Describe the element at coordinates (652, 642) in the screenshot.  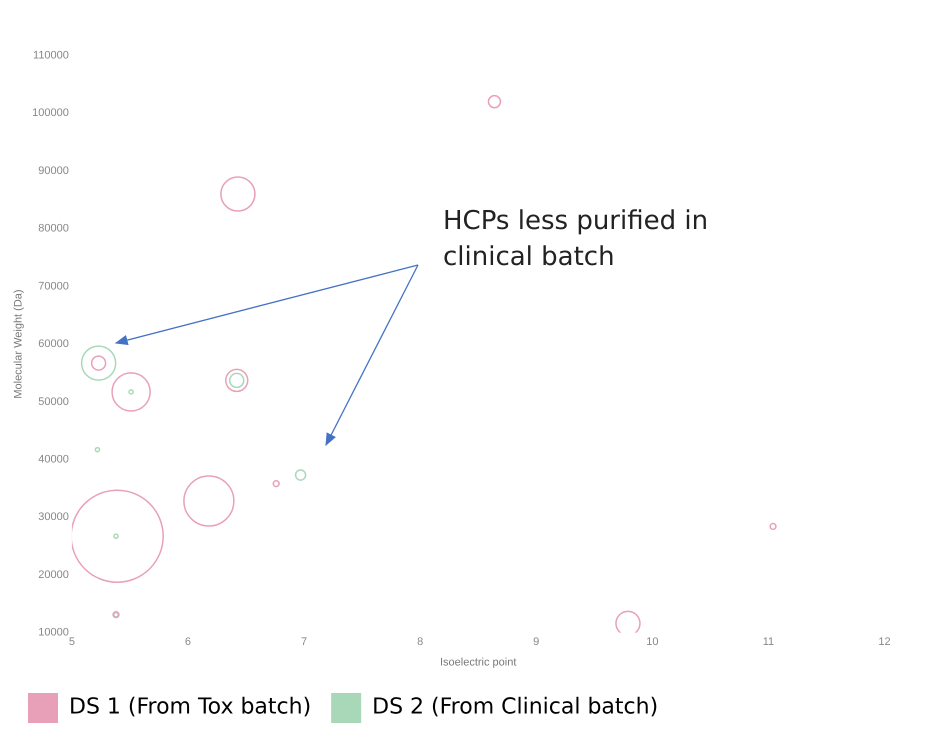
I see `x-tick-label: 10` at that location.